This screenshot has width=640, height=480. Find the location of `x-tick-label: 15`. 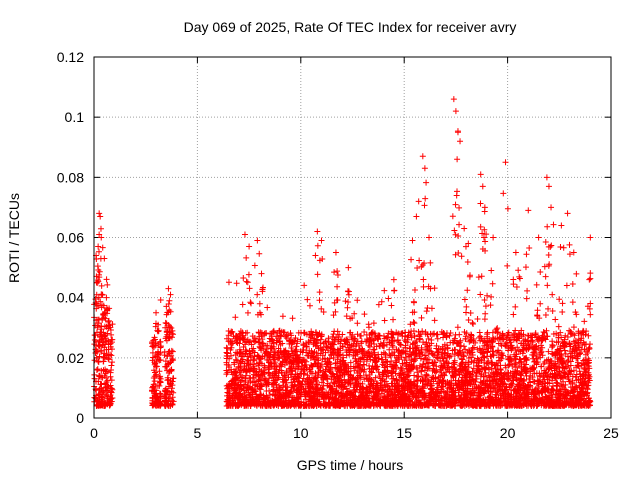

x-tick-label: 15 is located at coordinates (404, 433).